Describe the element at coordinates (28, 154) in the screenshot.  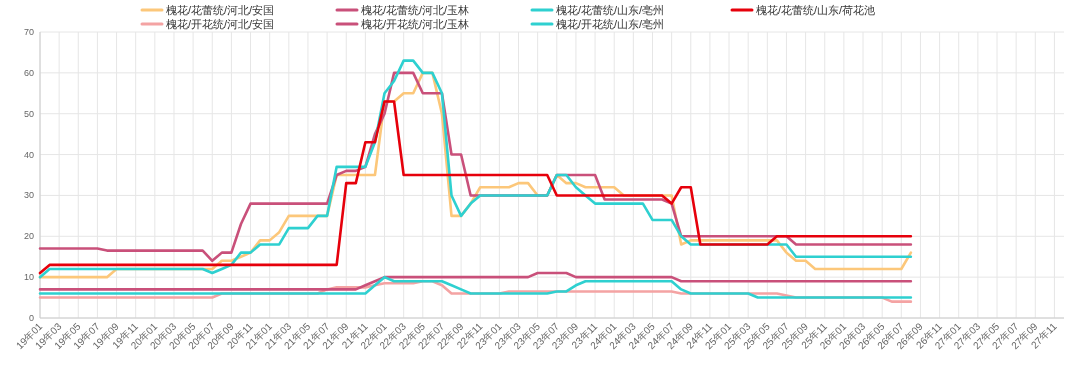
I see `y-tick-label: 40` at that location.